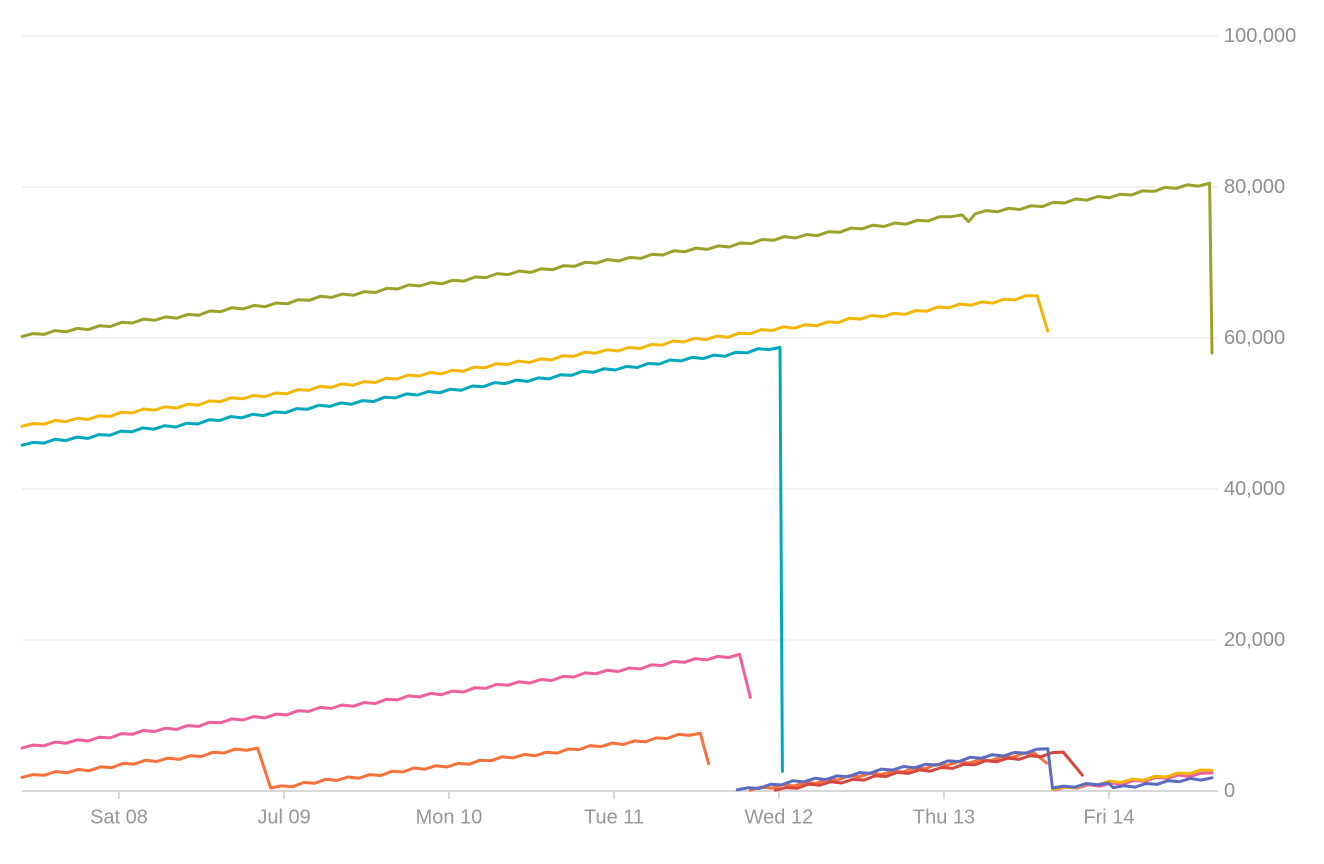  I want to click on x-axis-label: Wed 12, so click(779, 818).